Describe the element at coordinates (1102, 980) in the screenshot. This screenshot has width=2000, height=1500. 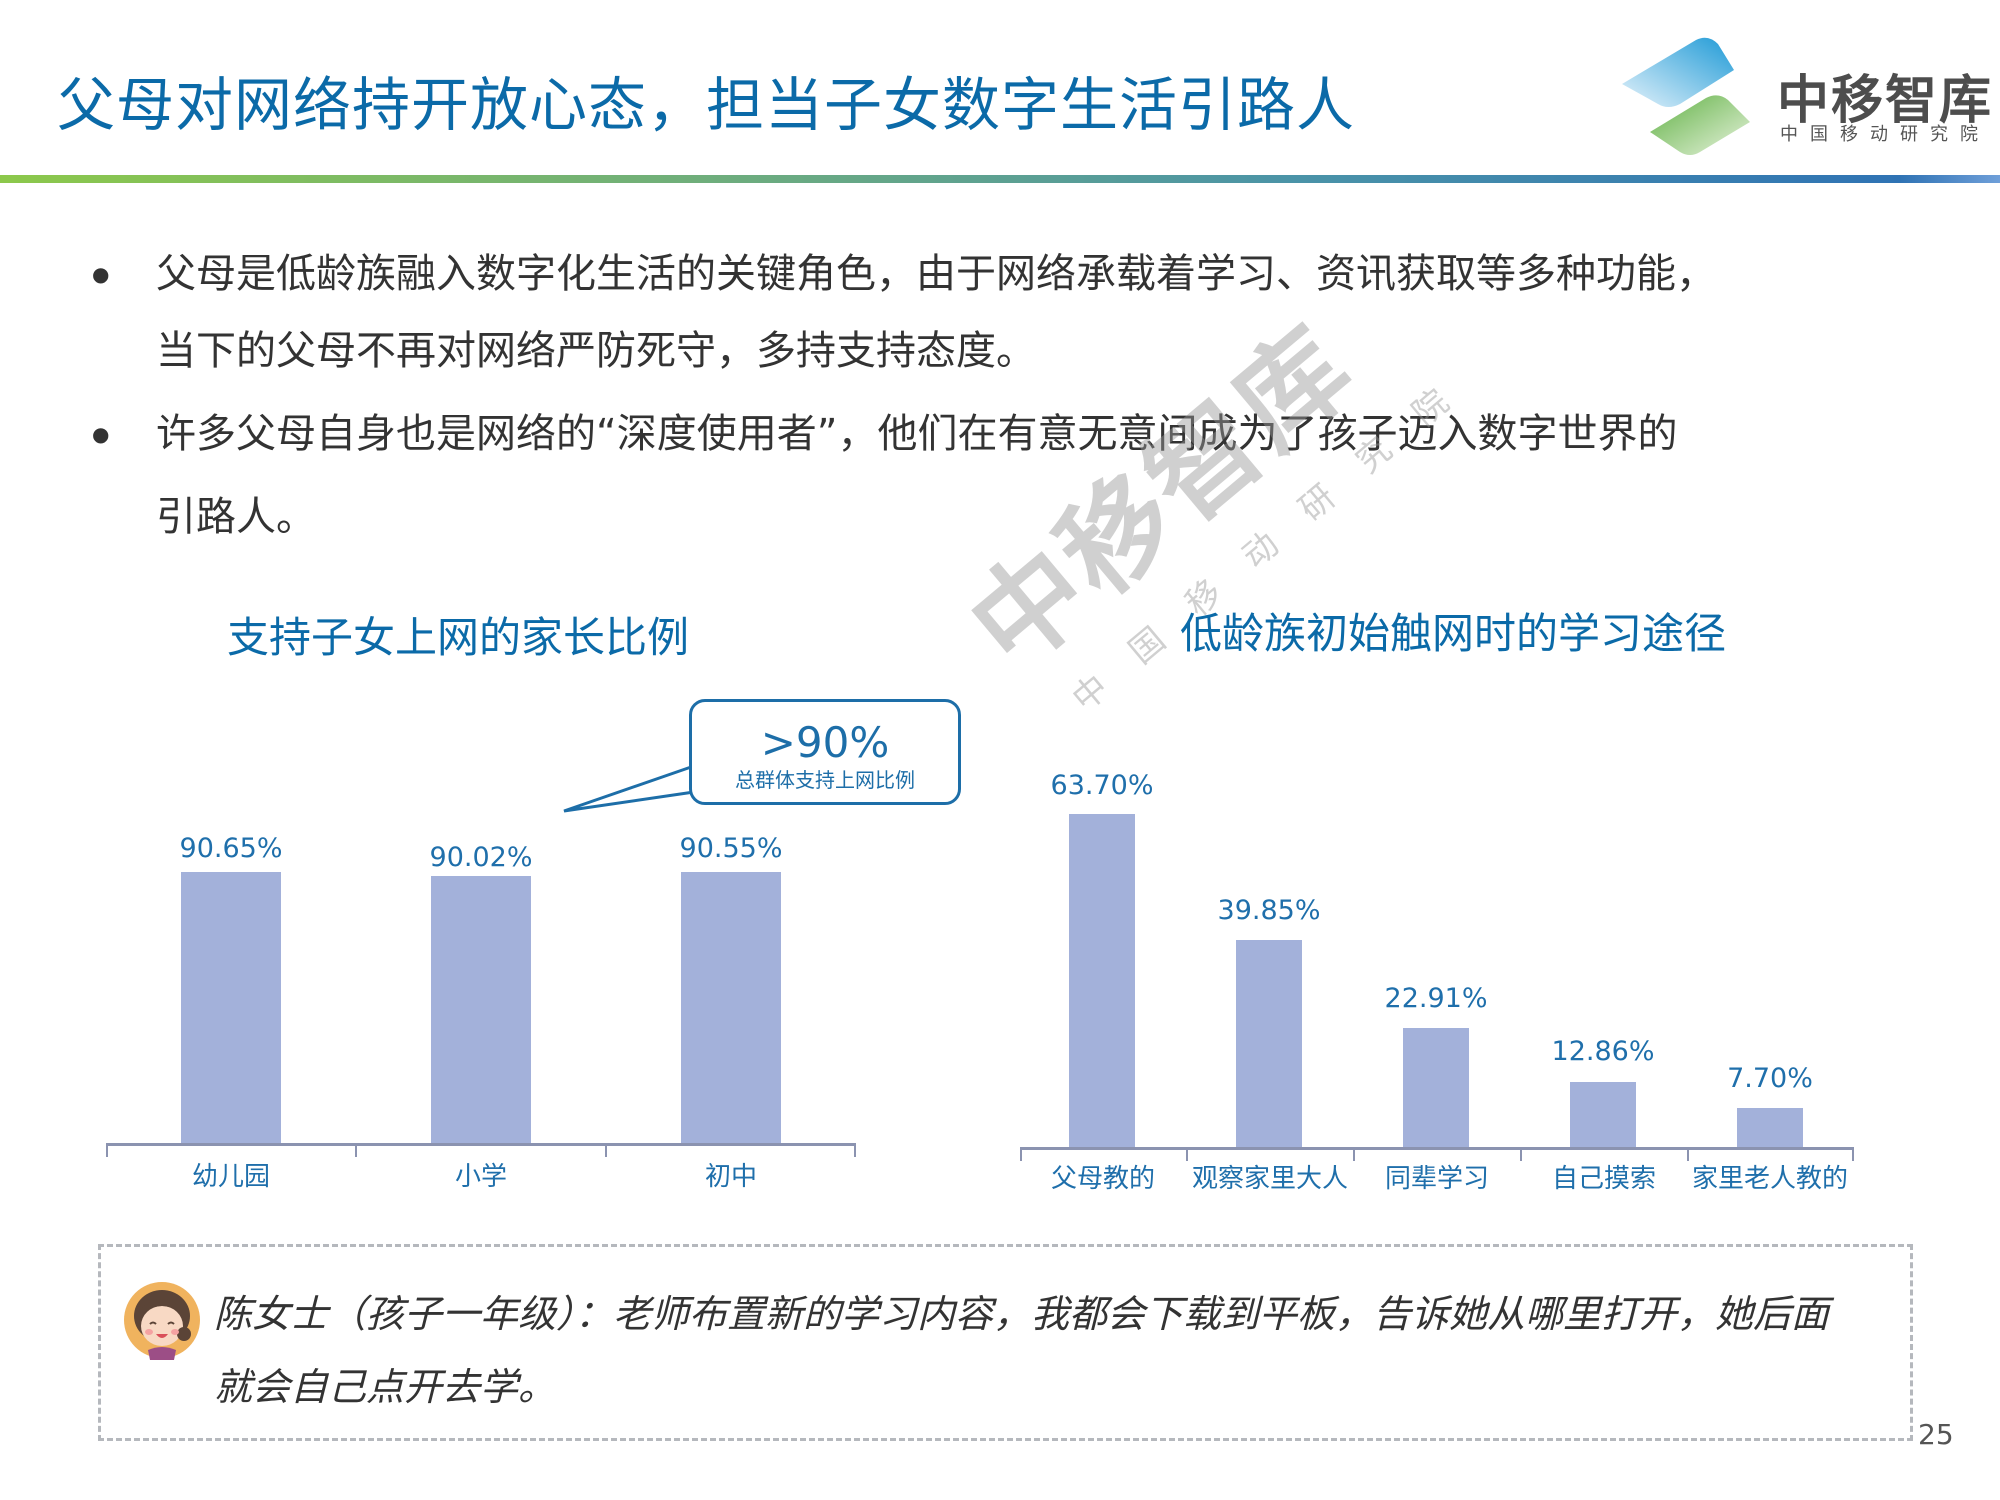
I see `chart-2-bar-parents` at that location.